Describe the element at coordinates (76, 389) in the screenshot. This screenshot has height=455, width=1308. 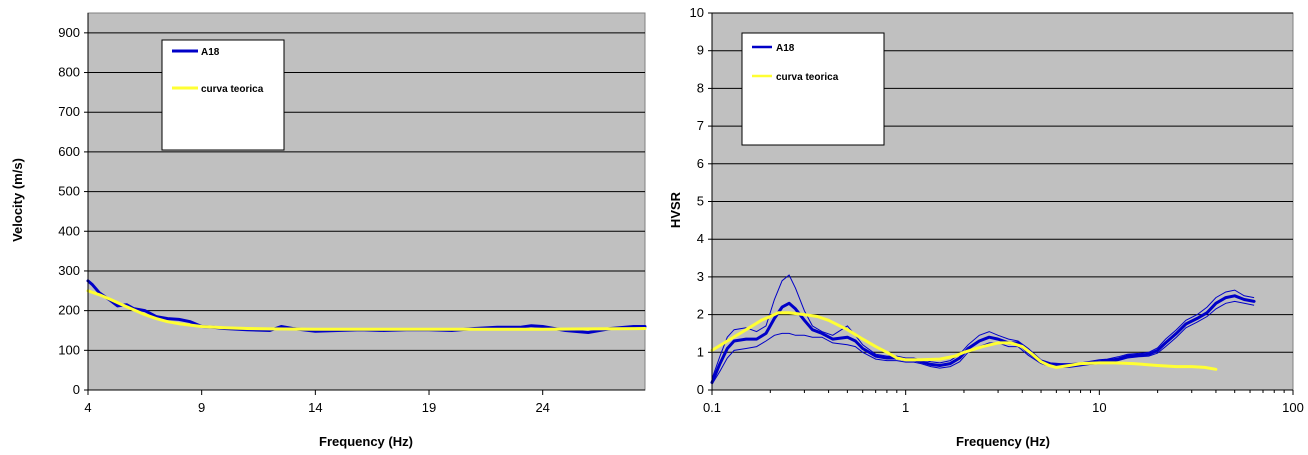
I see `velocity-y-tick-label-0: 0` at that location.